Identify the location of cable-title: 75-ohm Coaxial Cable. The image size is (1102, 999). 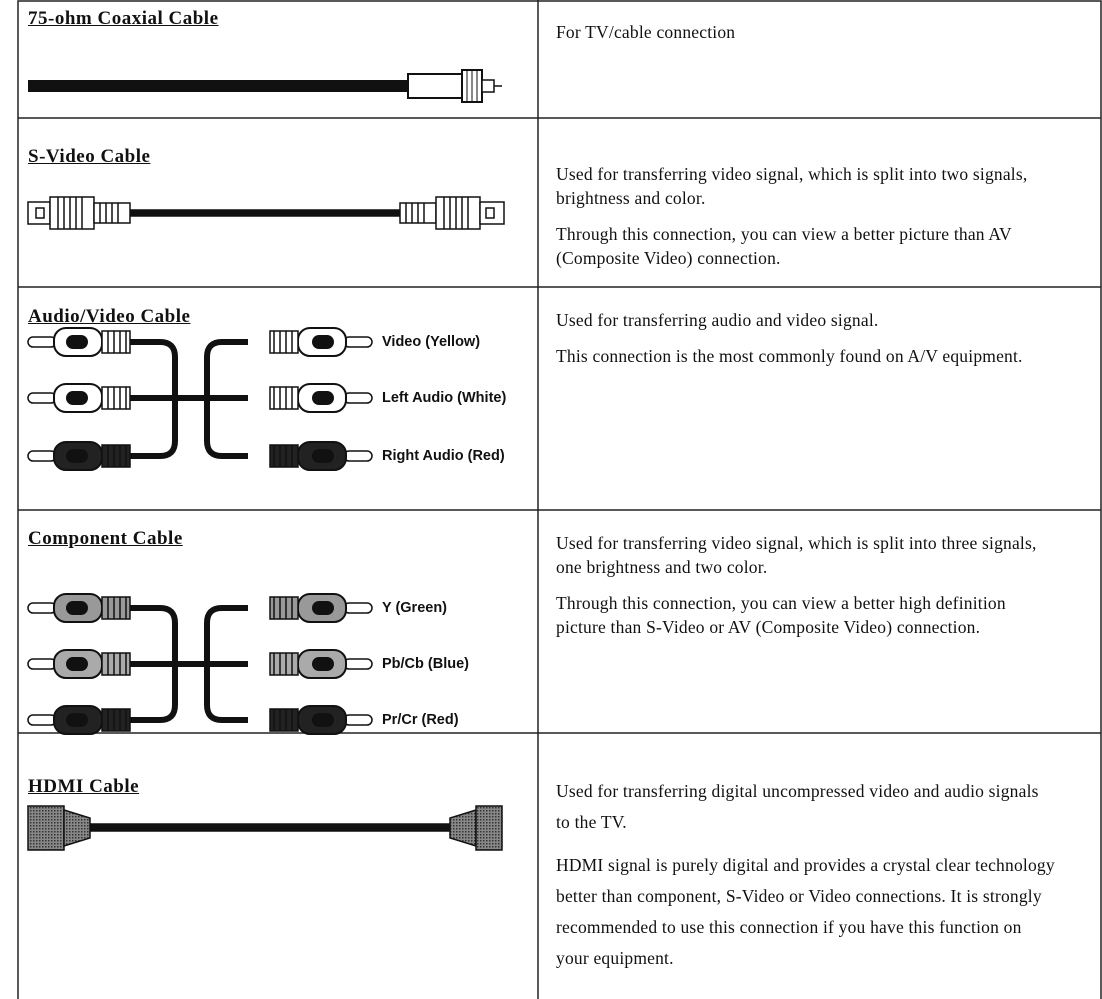
(123, 18).